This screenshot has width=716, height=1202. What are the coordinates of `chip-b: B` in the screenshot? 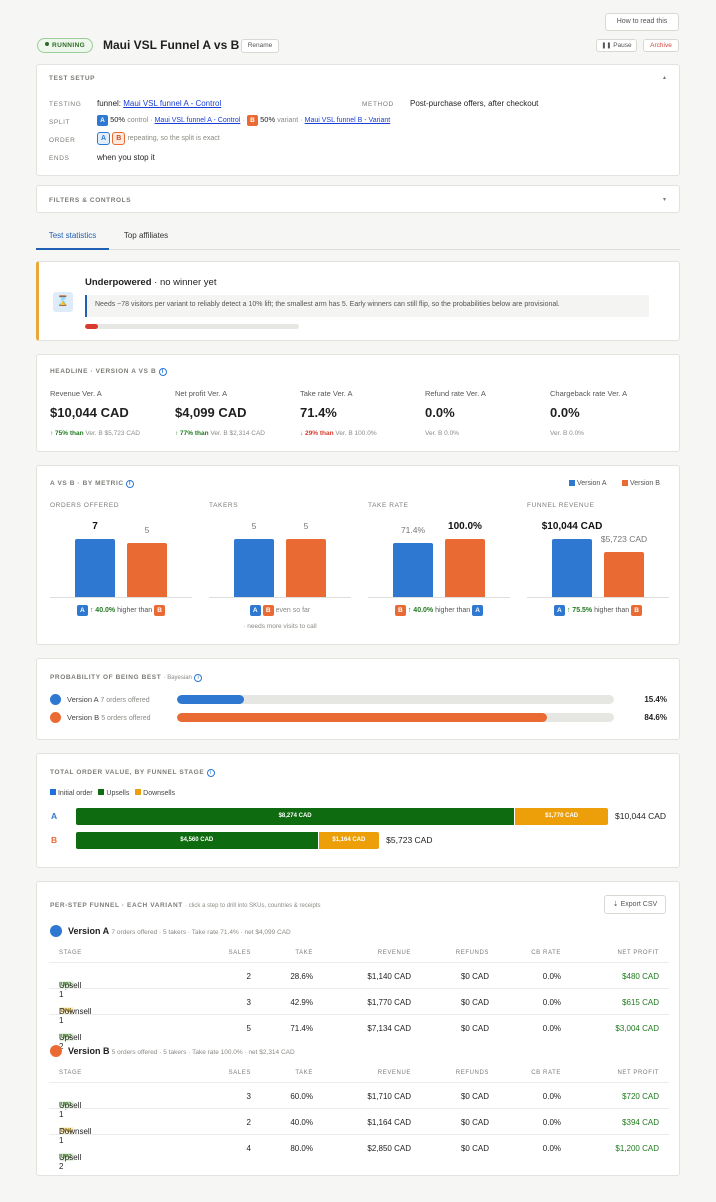 It's located at (268, 610).